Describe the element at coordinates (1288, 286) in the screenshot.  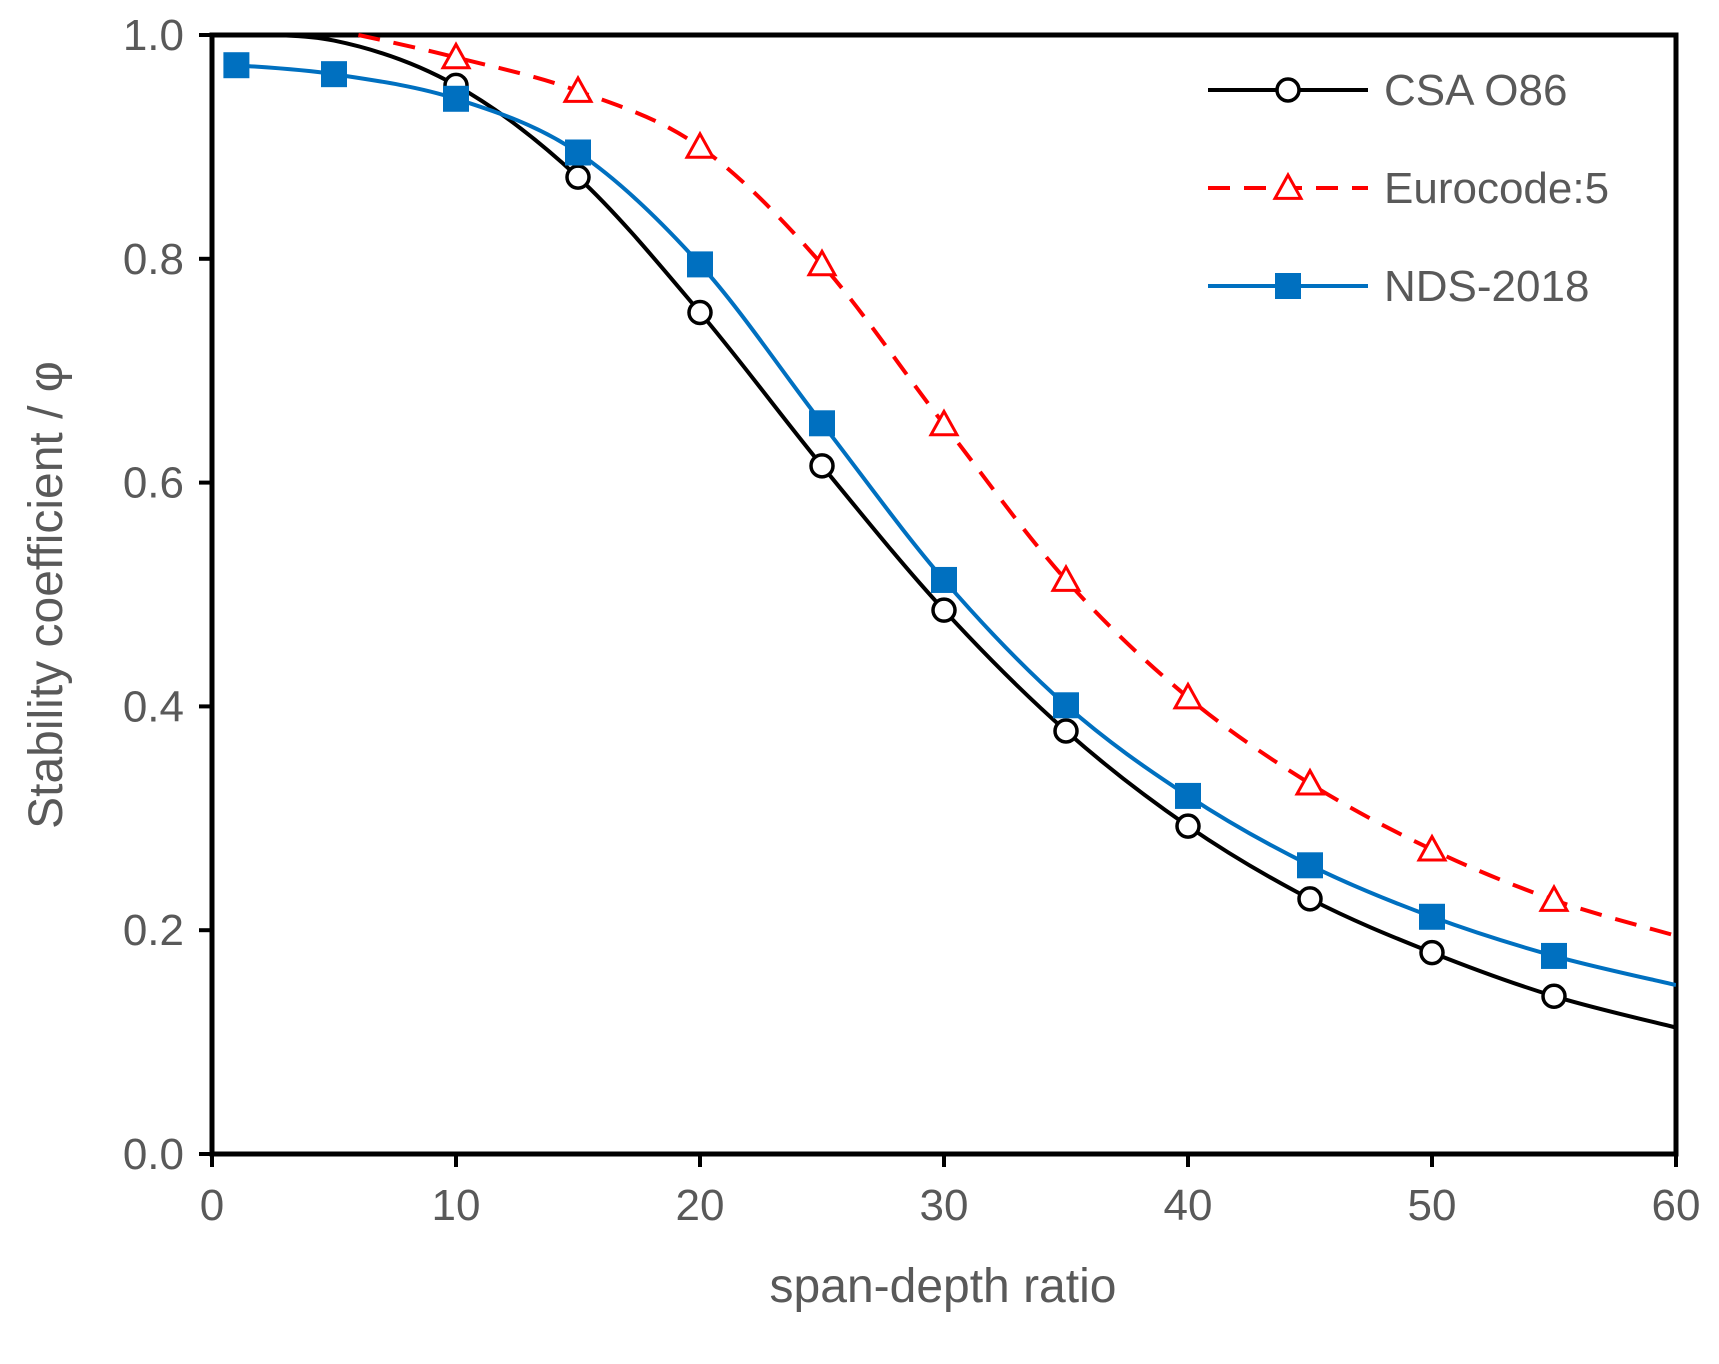
I see `legend-marker-nds-2018` at that location.